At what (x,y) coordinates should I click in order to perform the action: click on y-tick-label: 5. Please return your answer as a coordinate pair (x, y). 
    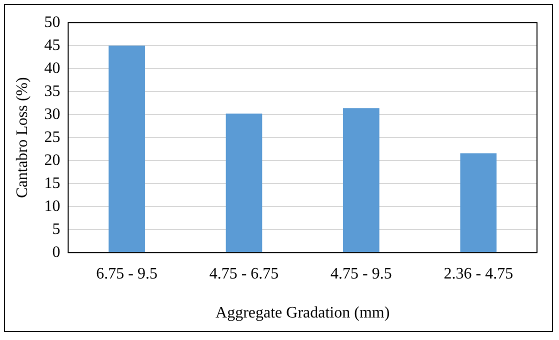
    Looking at the image, I should click on (56, 229).